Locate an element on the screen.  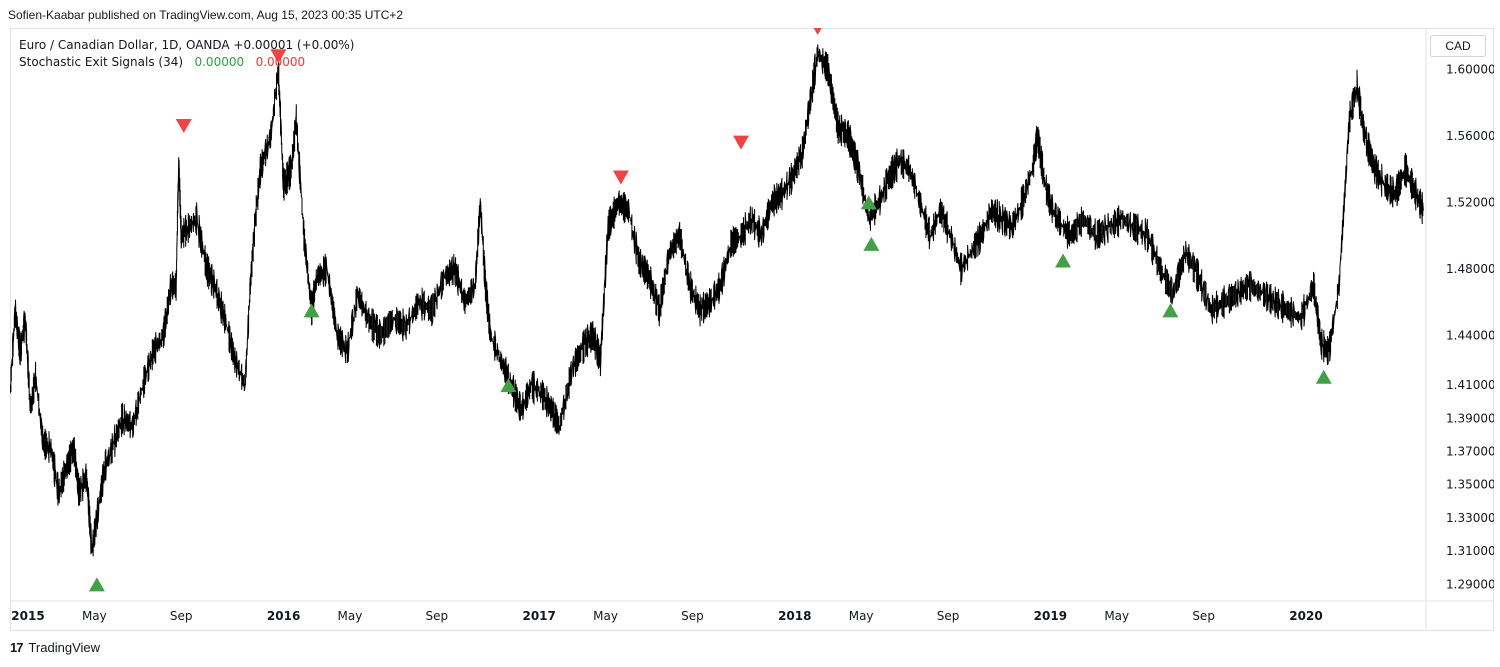
currency-label: CAD is located at coordinates (1458, 46).